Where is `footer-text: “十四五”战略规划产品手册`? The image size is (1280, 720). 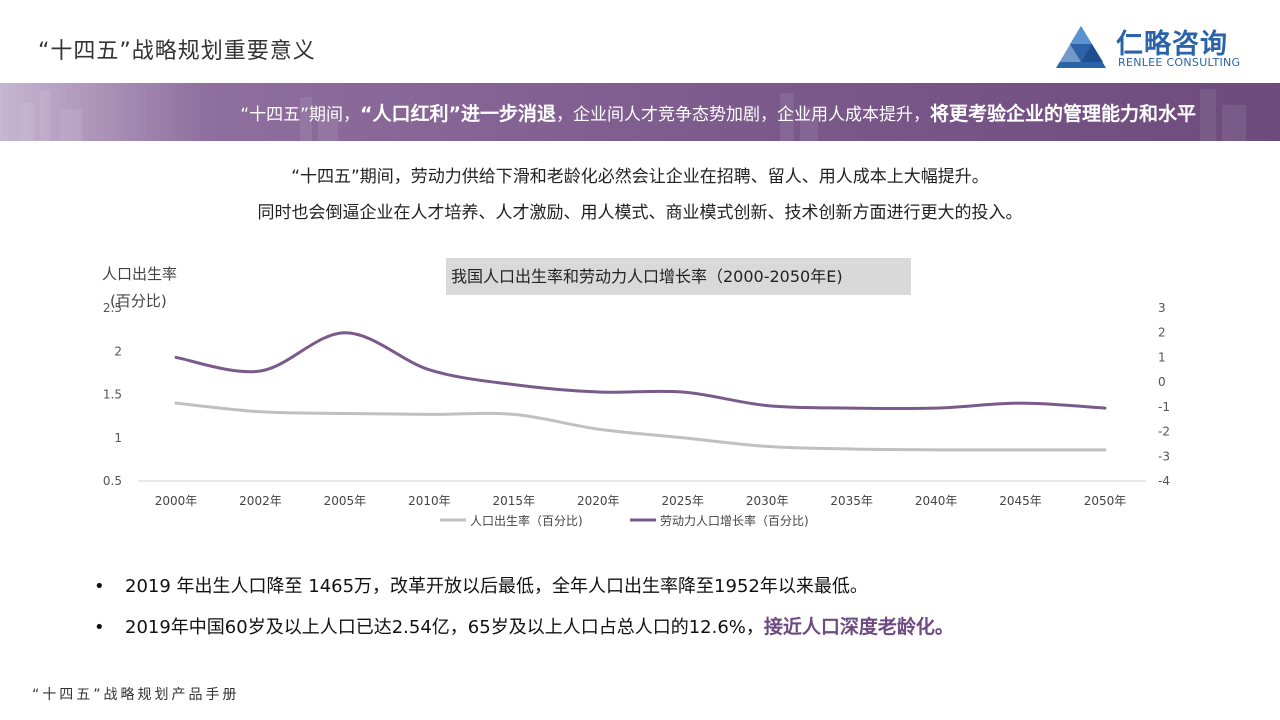
footer-text: “十四五”战略规划产品手册 is located at coordinates (136, 695).